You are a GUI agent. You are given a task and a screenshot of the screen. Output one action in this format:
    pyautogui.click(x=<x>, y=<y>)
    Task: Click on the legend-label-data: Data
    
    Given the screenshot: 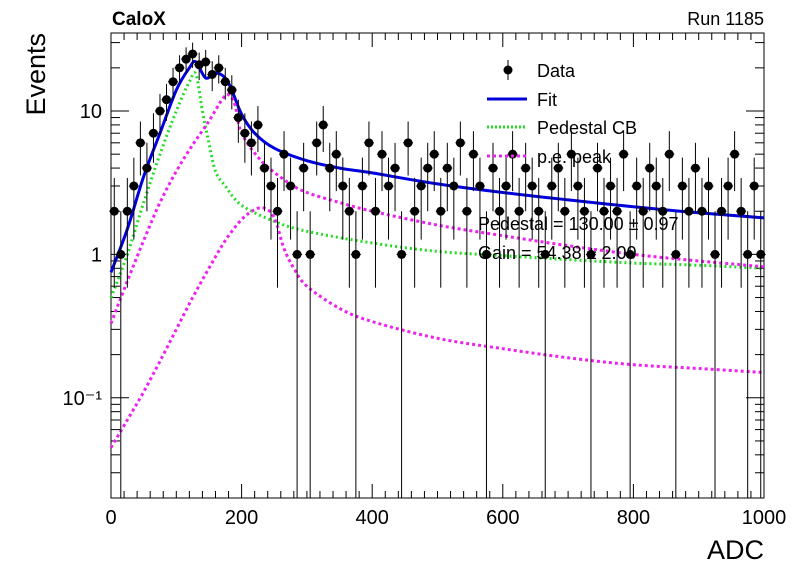 What is the action you would take?
    pyautogui.click(x=556, y=71)
    